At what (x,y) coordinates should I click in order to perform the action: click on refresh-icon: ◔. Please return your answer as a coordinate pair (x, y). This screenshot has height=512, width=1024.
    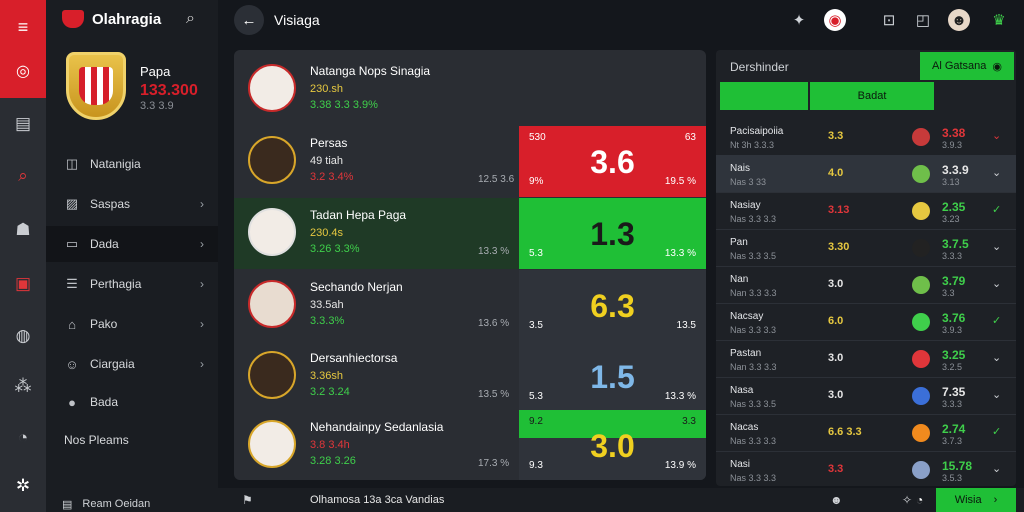
    Looking at the image, I should click on (920, 500).